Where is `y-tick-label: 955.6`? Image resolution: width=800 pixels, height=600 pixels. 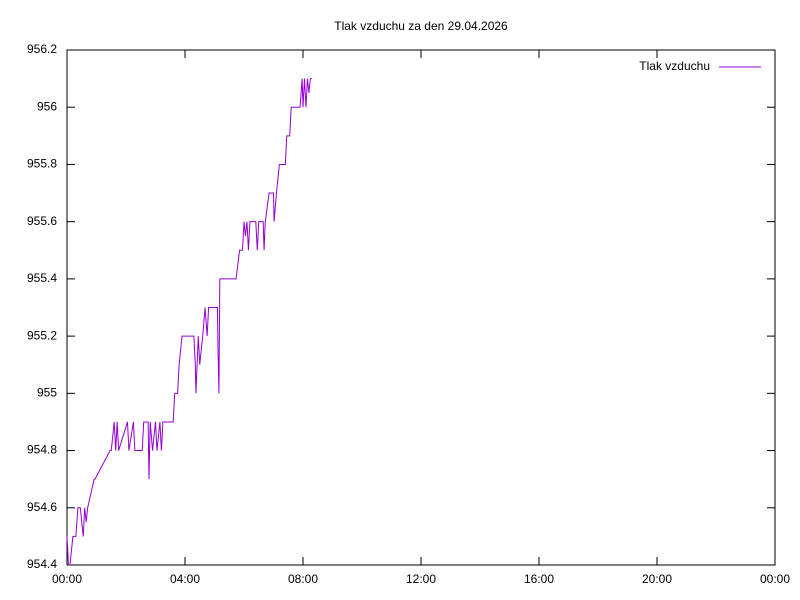 y-tick-label: 955.6 is located at coordinates (42, 221).